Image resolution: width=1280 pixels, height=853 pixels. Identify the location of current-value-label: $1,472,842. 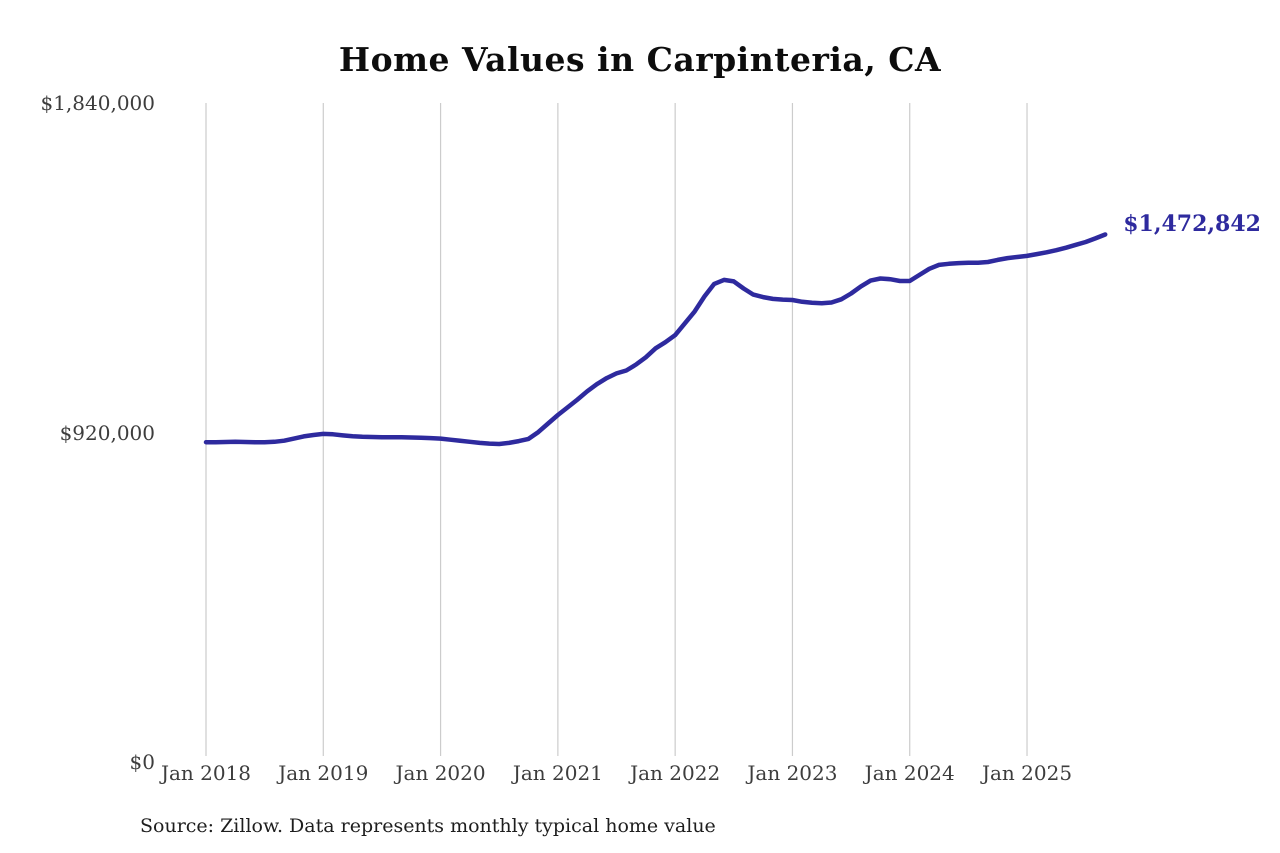
(1192, 224).